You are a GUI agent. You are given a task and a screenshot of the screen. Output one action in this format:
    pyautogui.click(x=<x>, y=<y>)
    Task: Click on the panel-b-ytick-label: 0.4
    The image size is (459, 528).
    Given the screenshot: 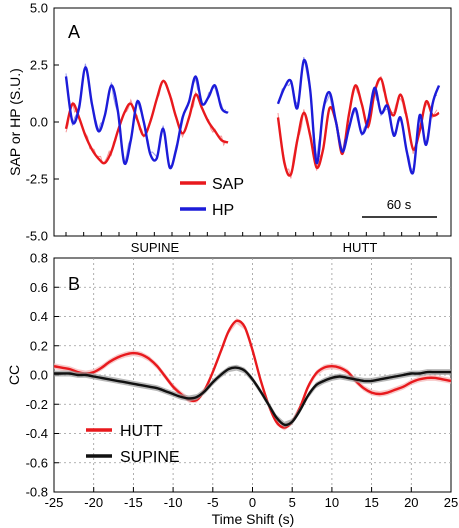 What is the action you would take?
    pyautogui.click(x=39, y=316)
    